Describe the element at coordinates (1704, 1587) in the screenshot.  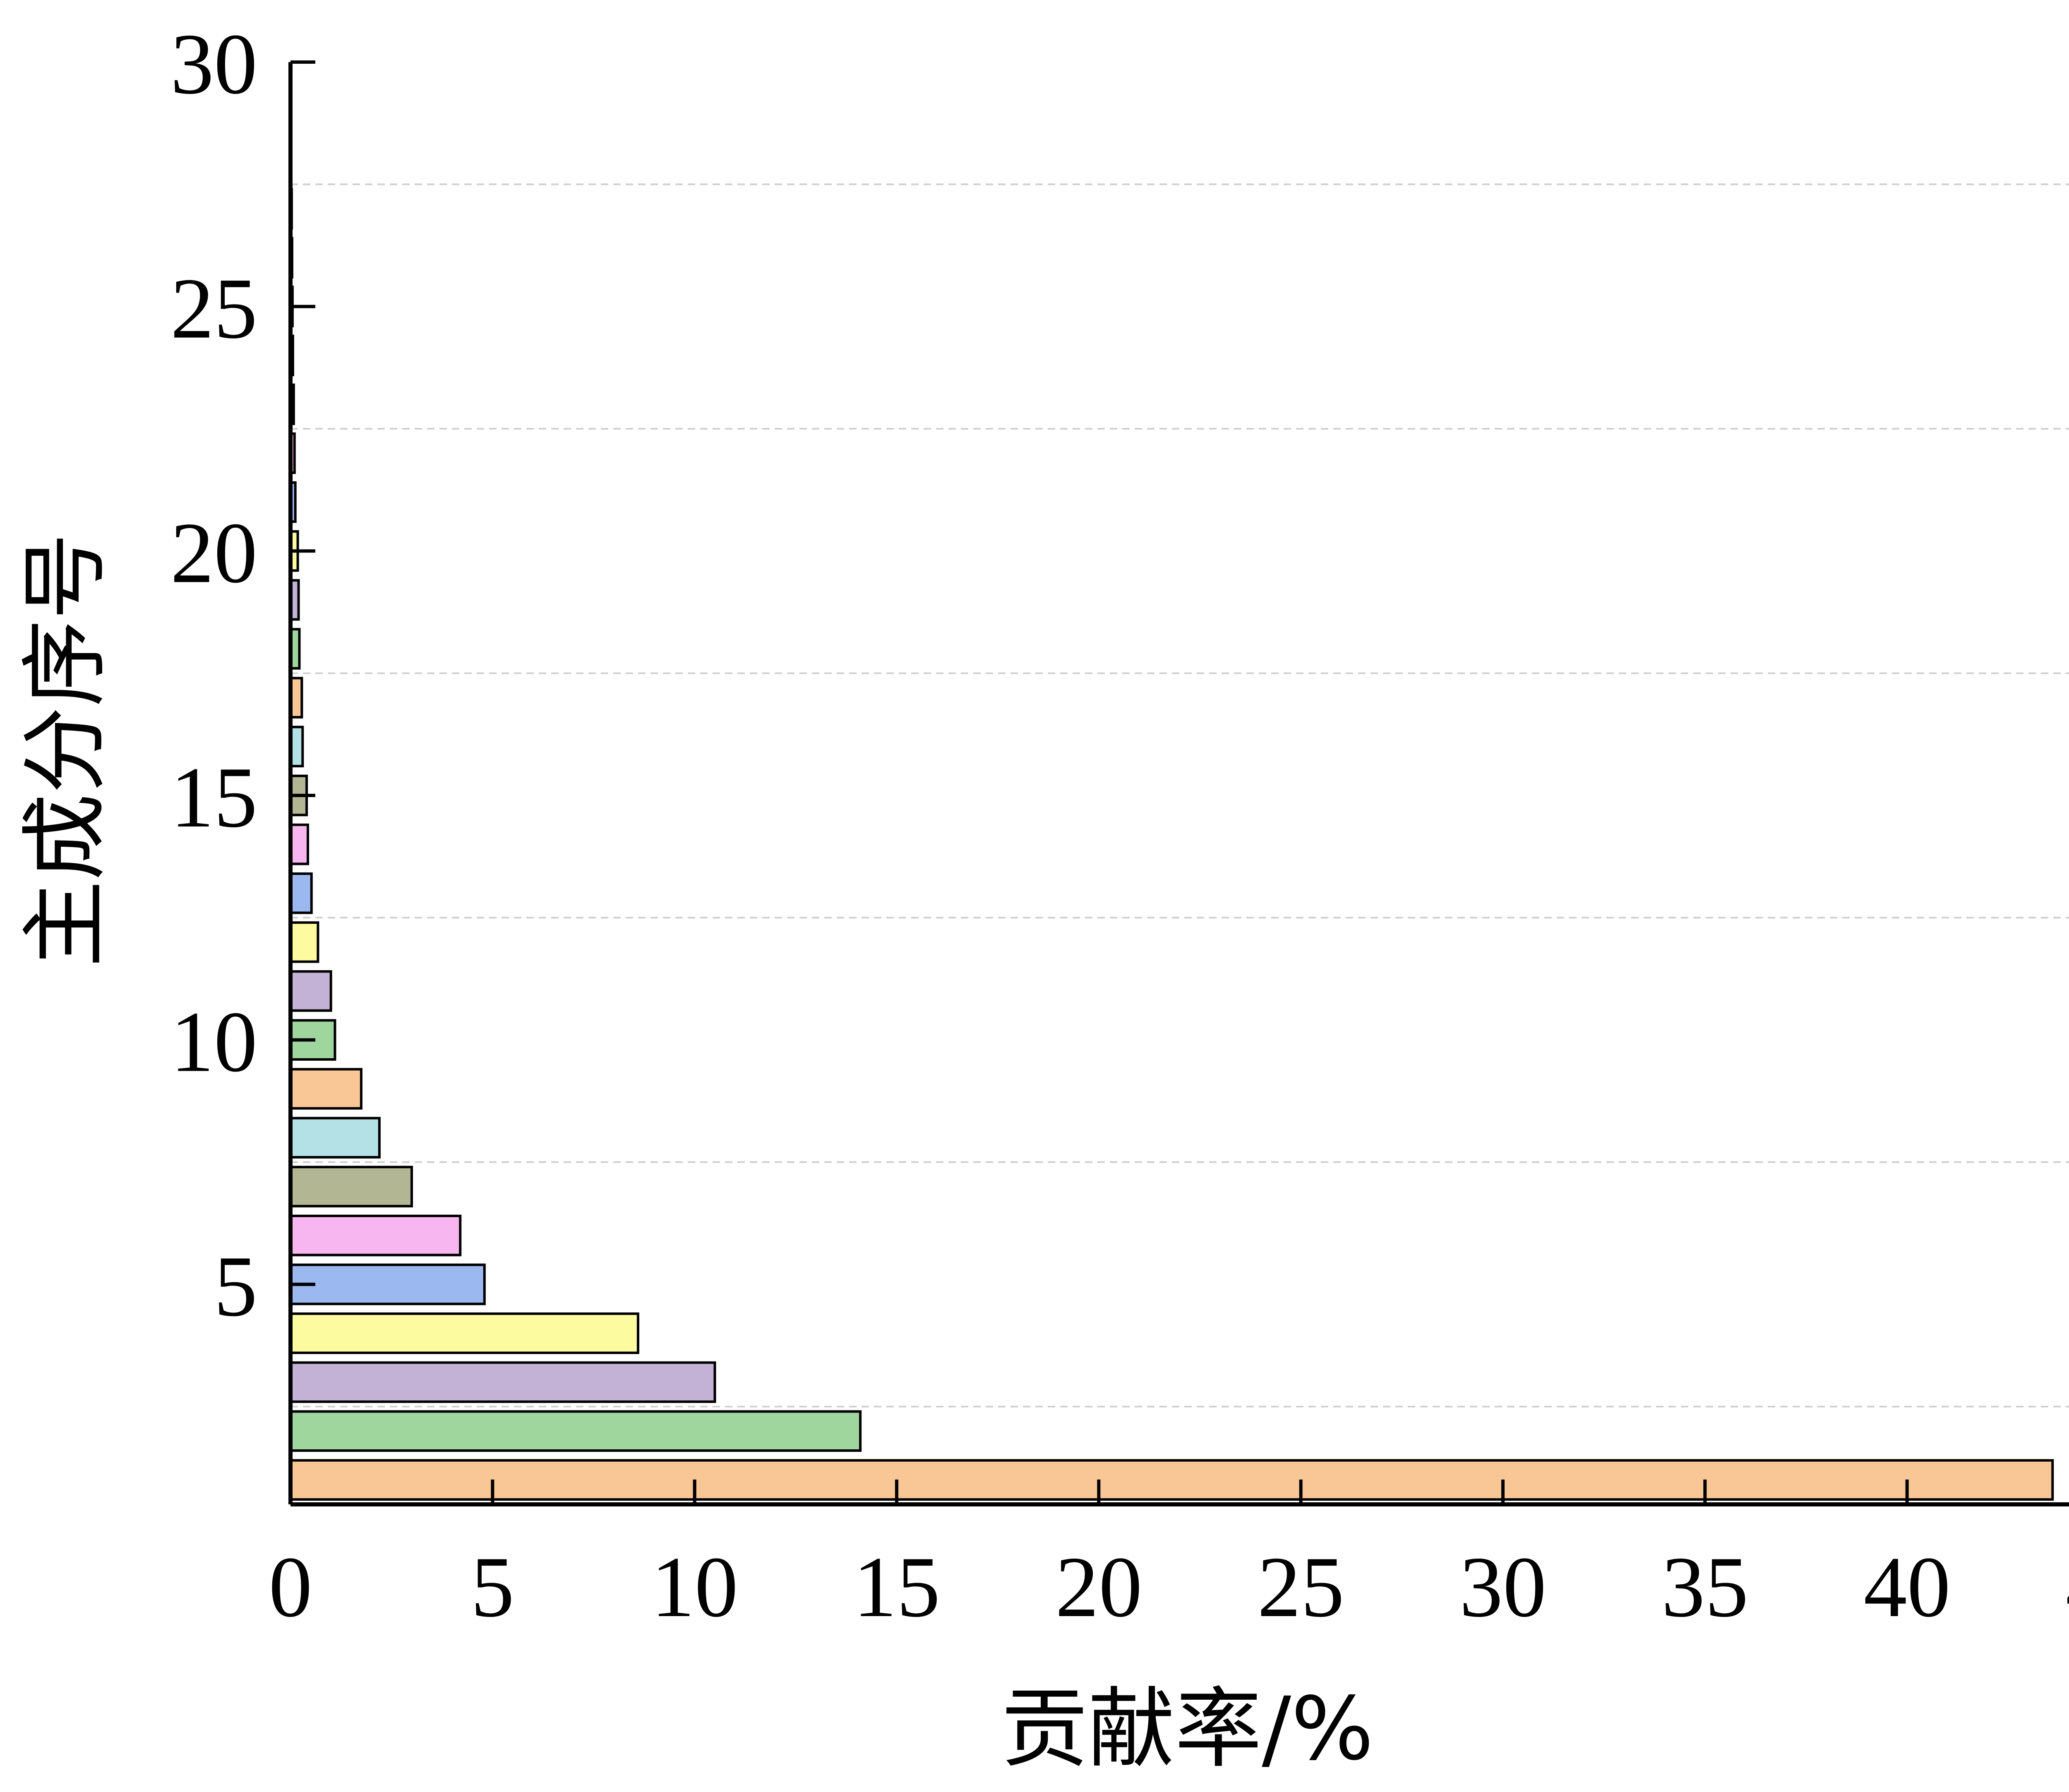
I see `x-tick-label: 35` at that location.